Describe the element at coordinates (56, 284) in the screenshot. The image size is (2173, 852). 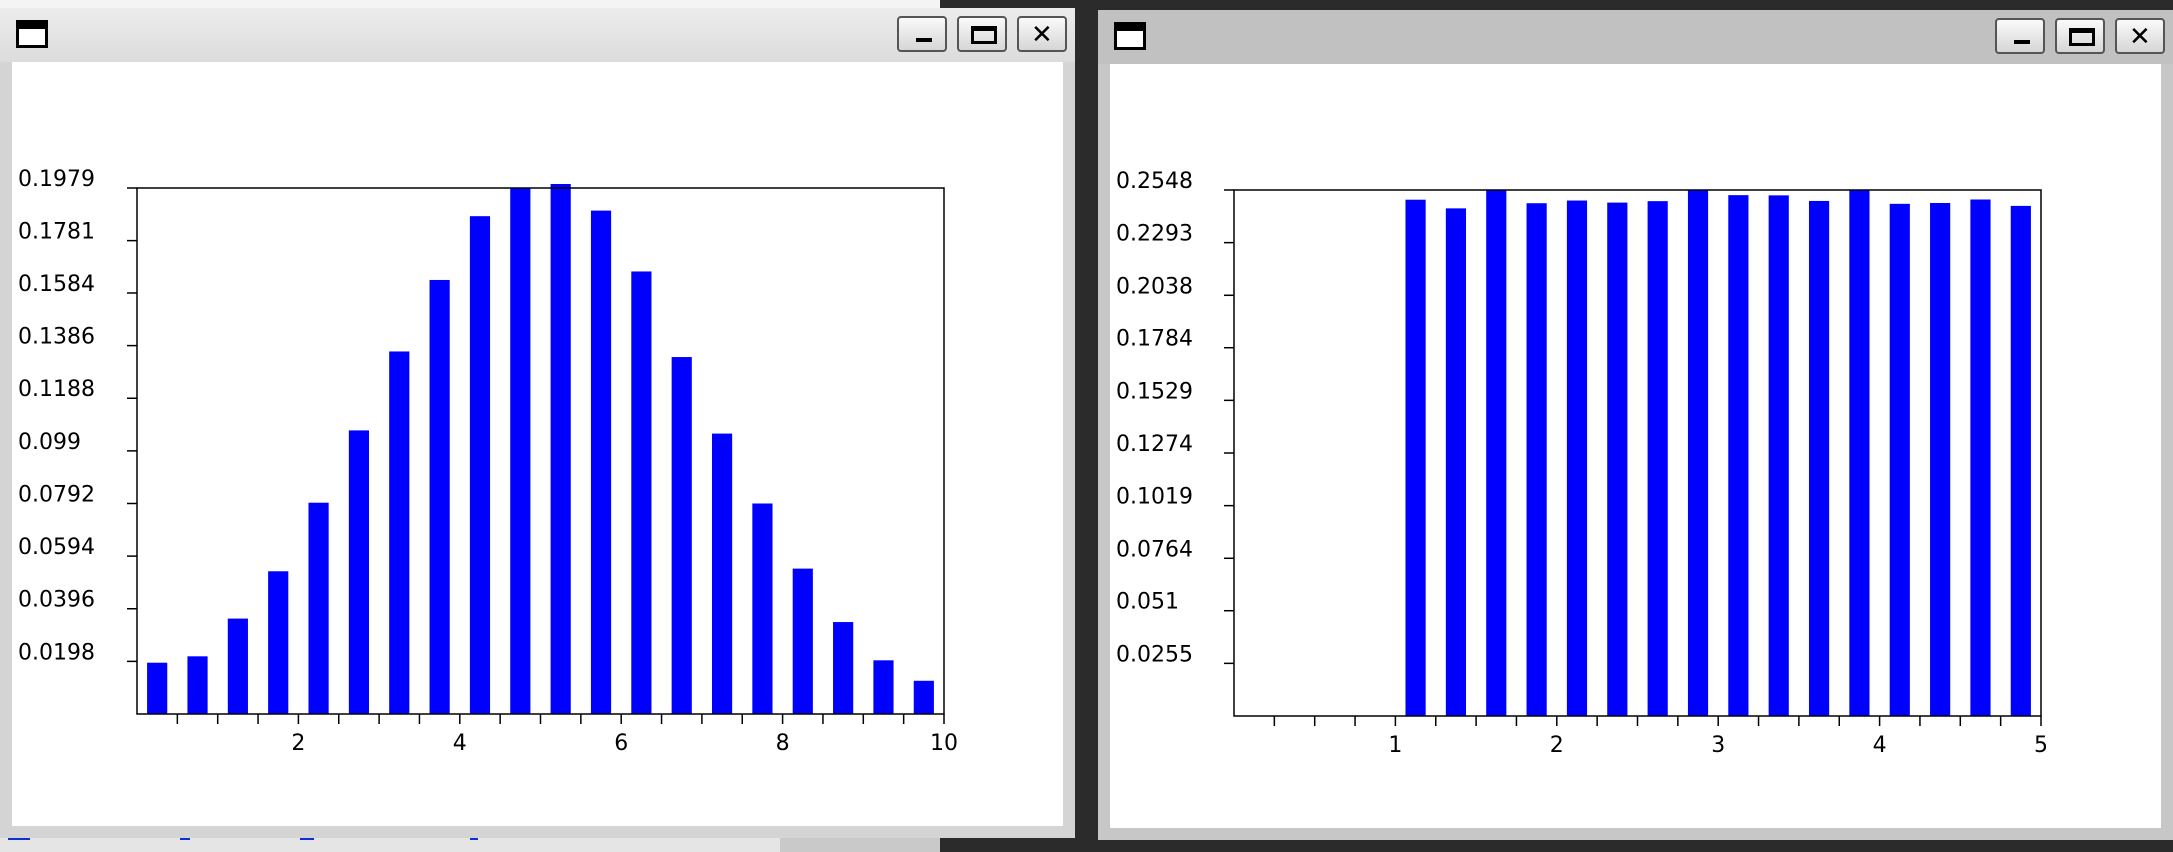
I see `y-tick-label: 0.1584` at that location.